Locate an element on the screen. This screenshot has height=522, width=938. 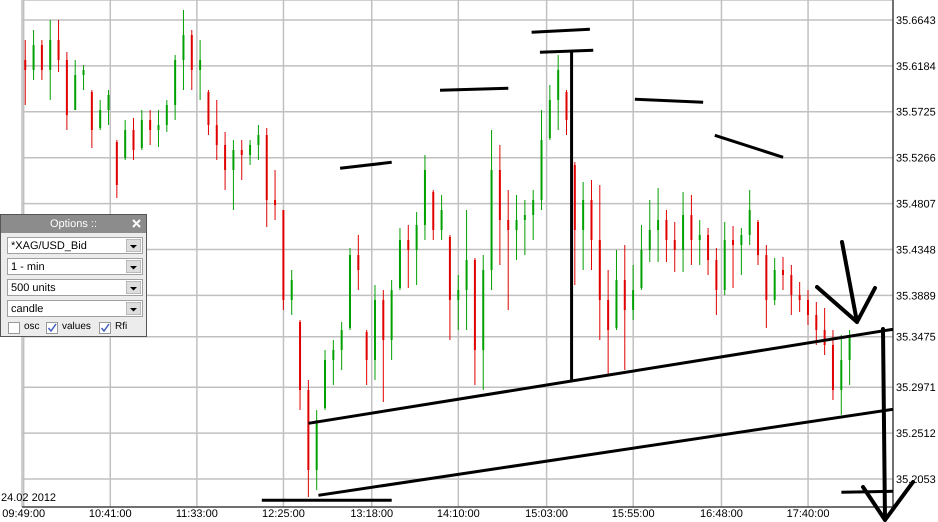
y-tick-label: 35.3475 is located at coordinates (916, 338).